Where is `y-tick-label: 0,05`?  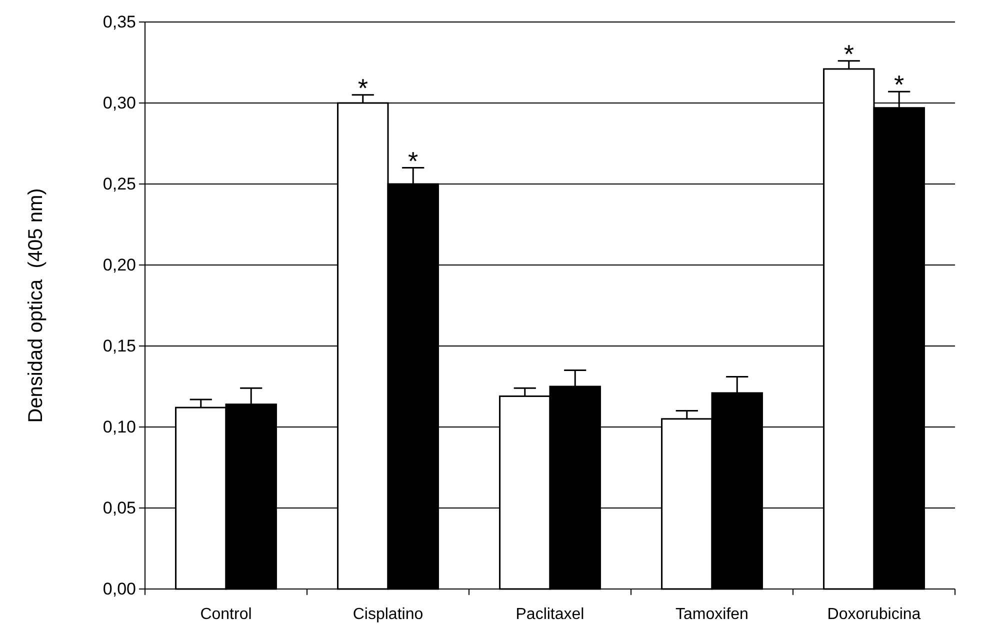
y-tick-label: 0,05 is located at coordinates (119, 508).